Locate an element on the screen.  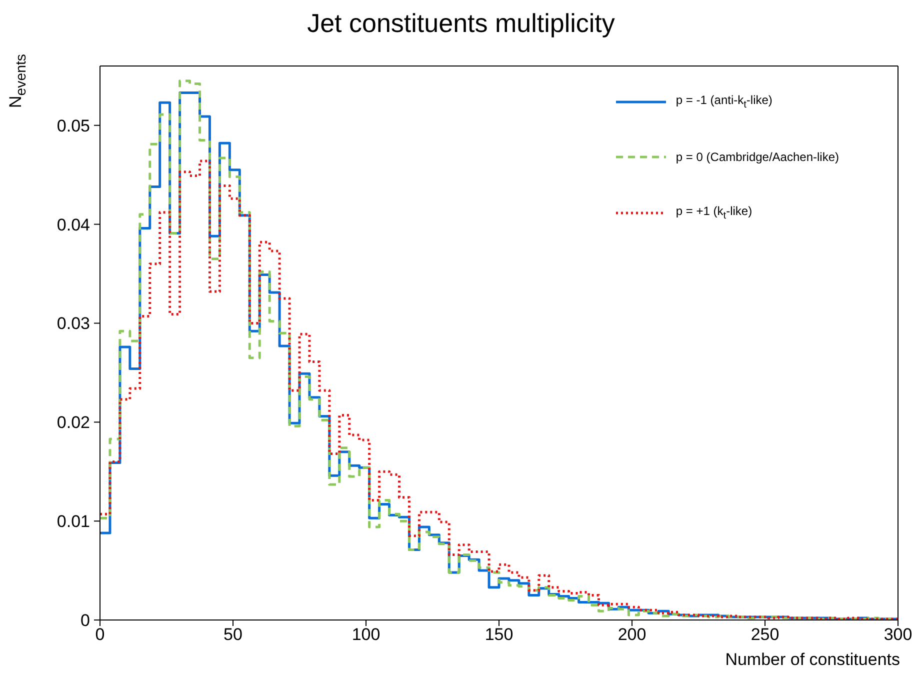
y-tick-label: 0.05 is located at coordinates (73, 126).